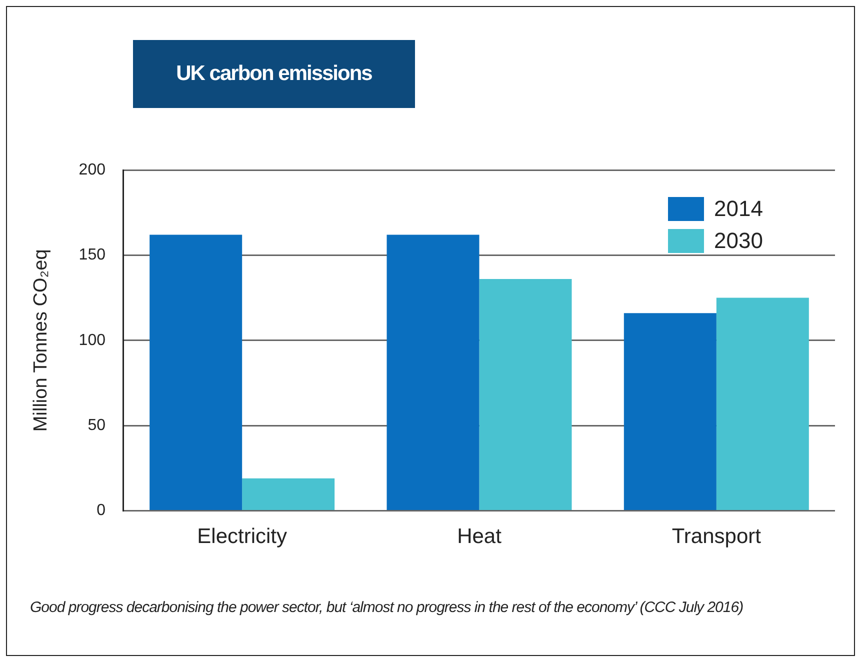  I want to click on y-tick-label: 200, so click(92, 169).